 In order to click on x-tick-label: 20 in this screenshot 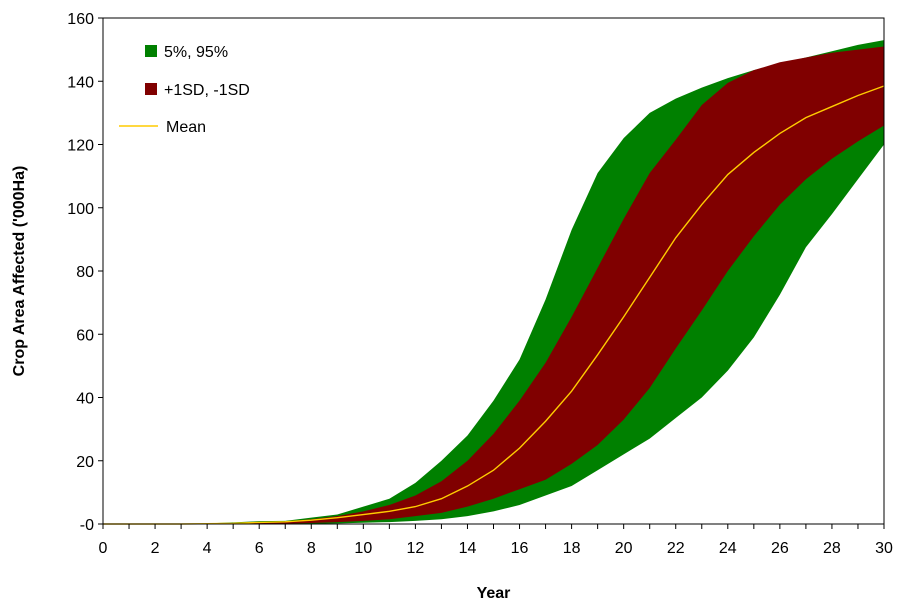, I will do `click(624, 548)`.